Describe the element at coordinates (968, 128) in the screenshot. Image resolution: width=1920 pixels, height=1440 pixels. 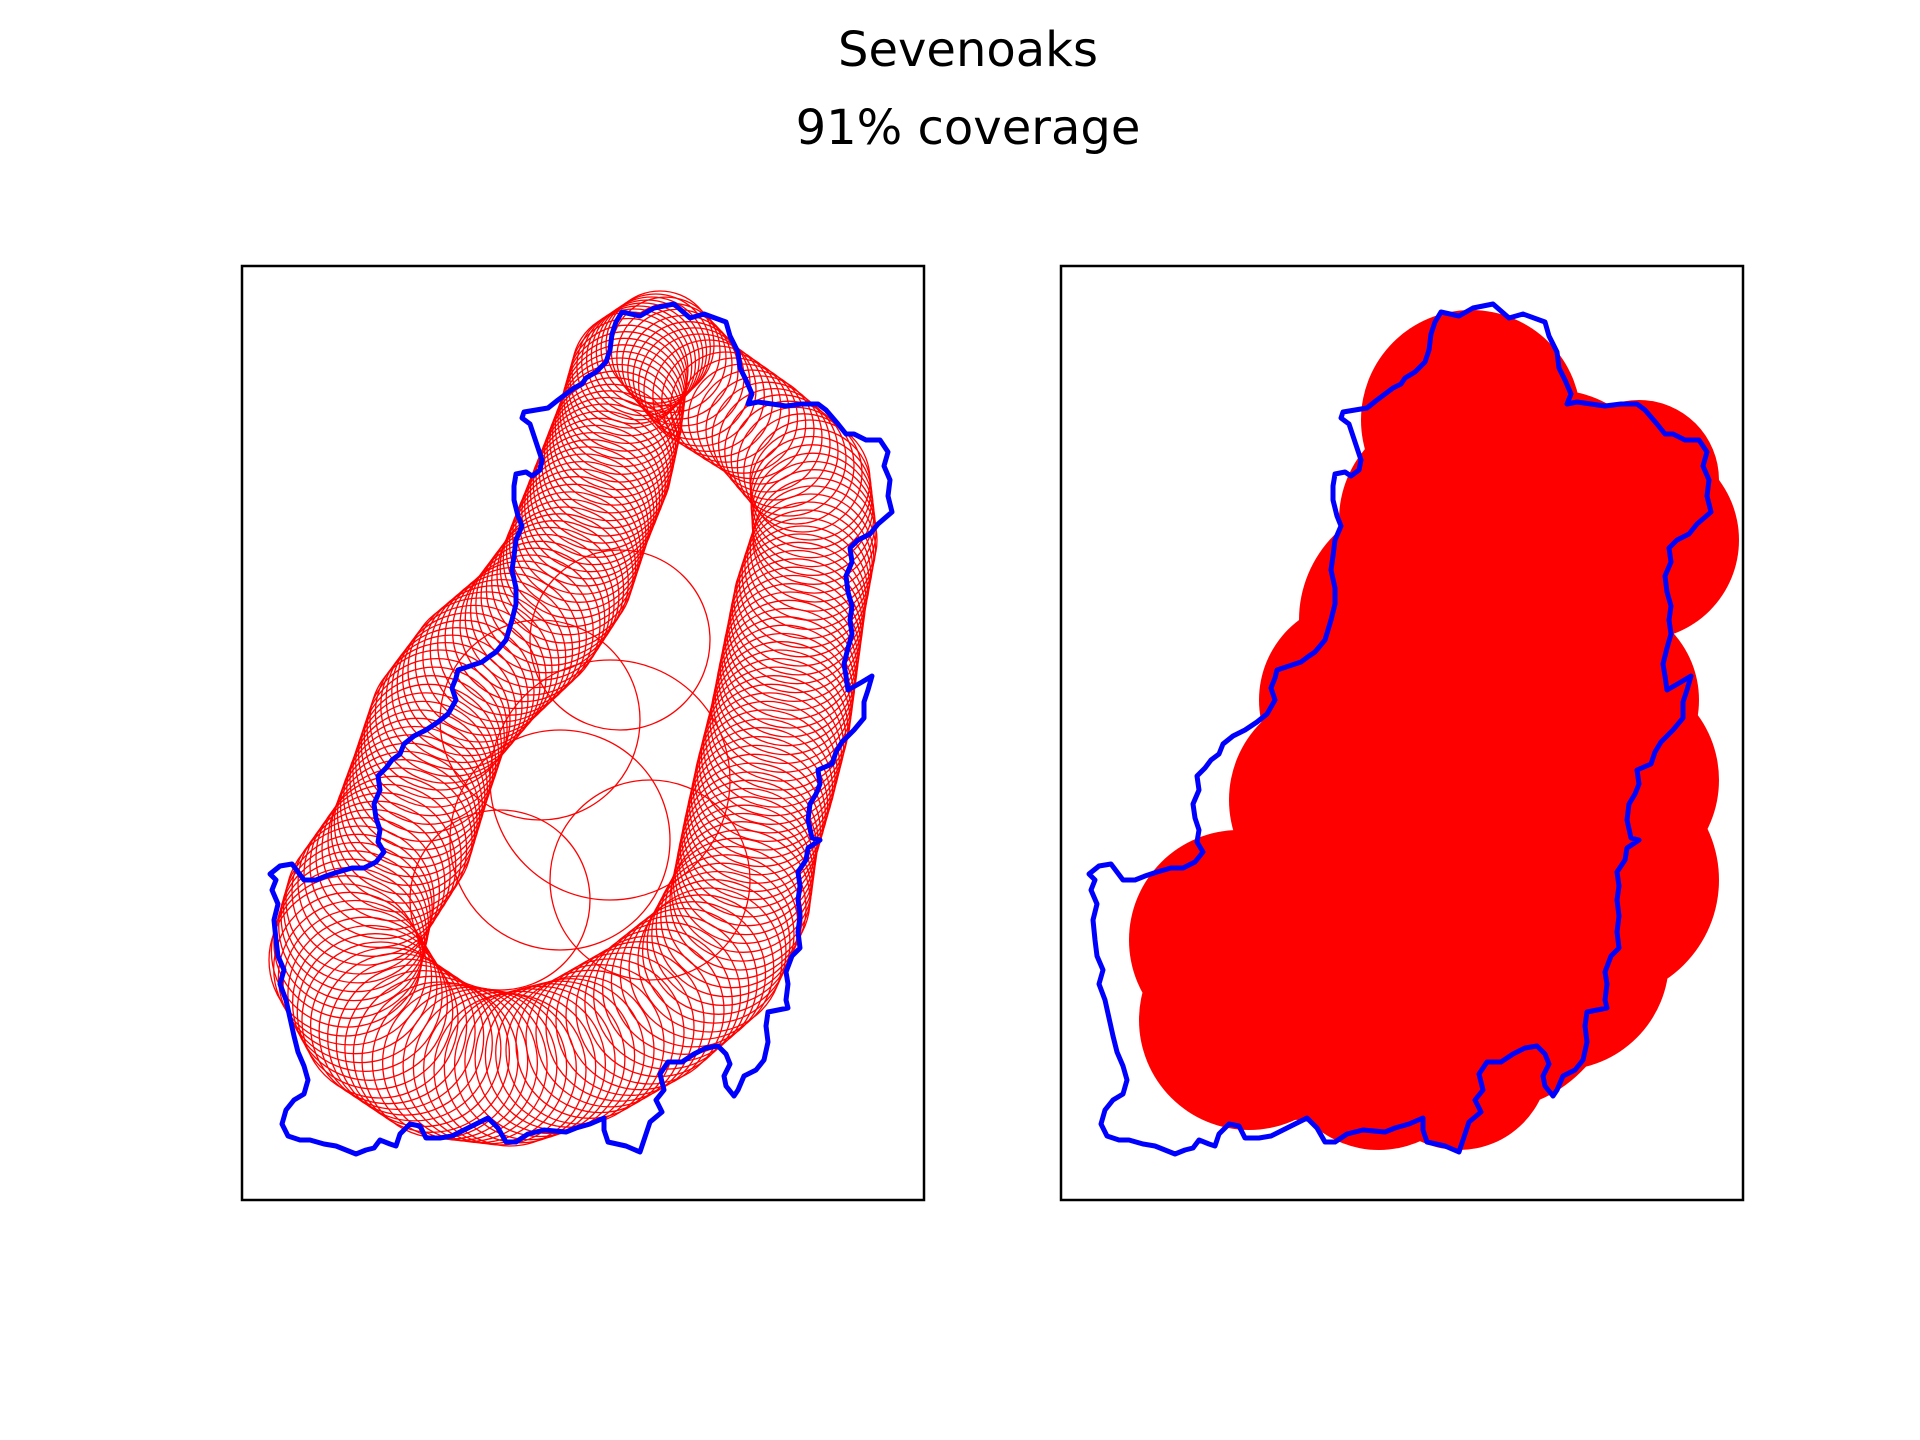
I see `figure-subtitle: 91% coverage` at that location.